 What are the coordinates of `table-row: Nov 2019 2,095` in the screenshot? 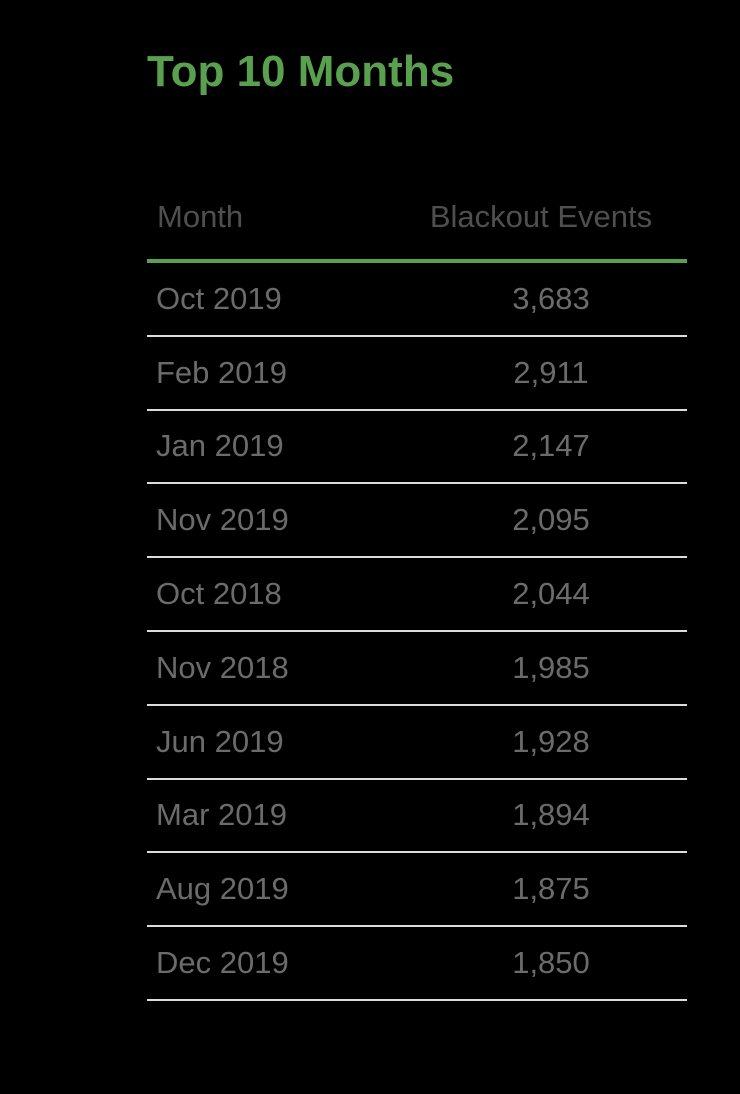 It's located at (417, 521).